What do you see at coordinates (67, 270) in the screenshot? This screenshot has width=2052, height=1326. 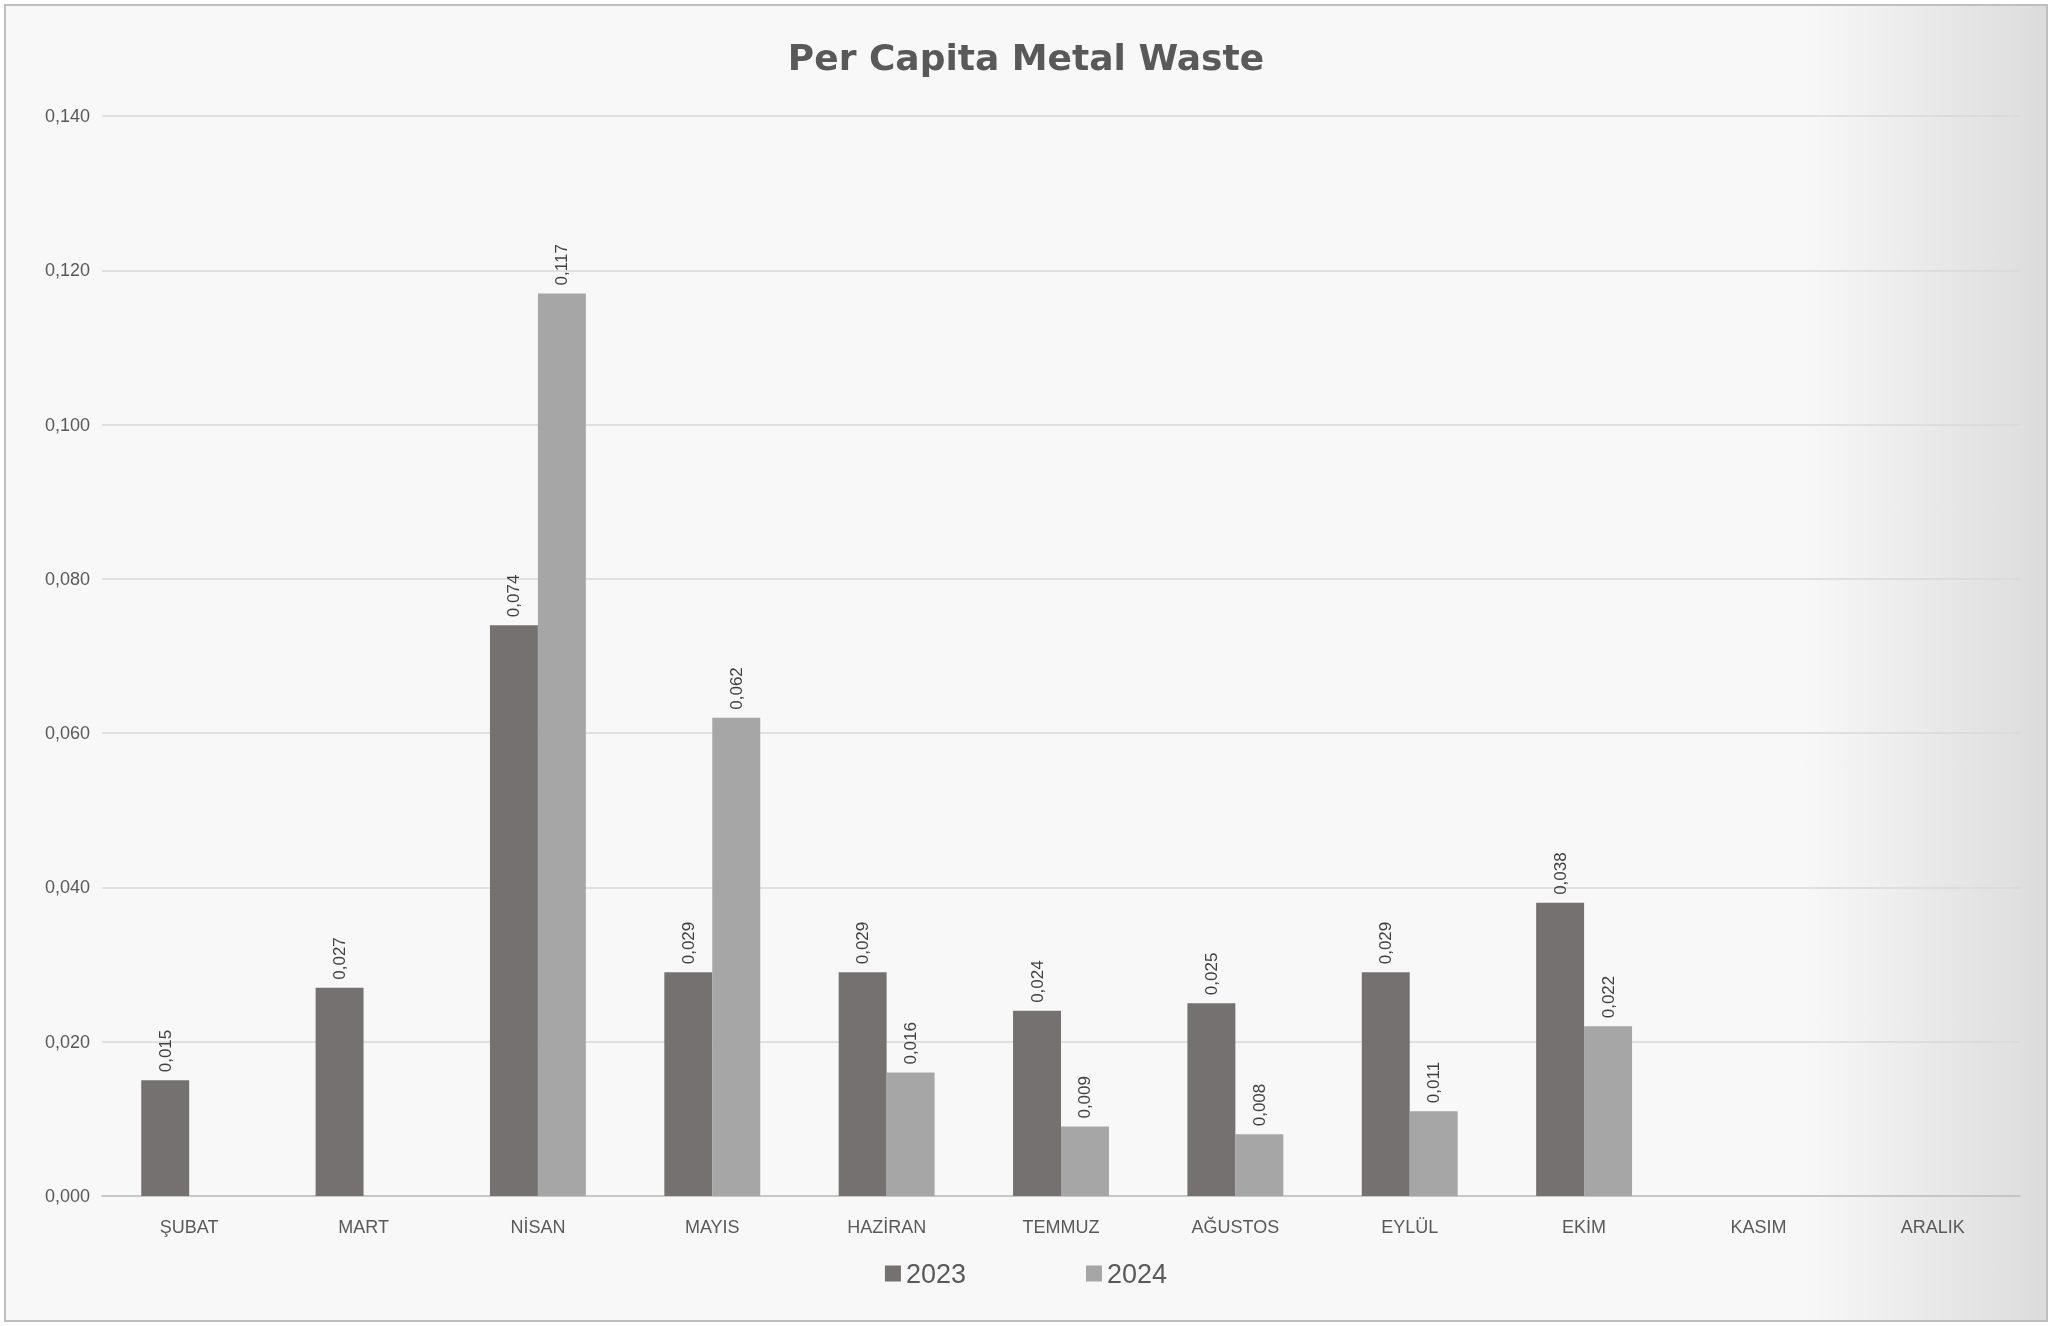 I see `y-tick-label: 0,120` at bounding box center [67, 270].